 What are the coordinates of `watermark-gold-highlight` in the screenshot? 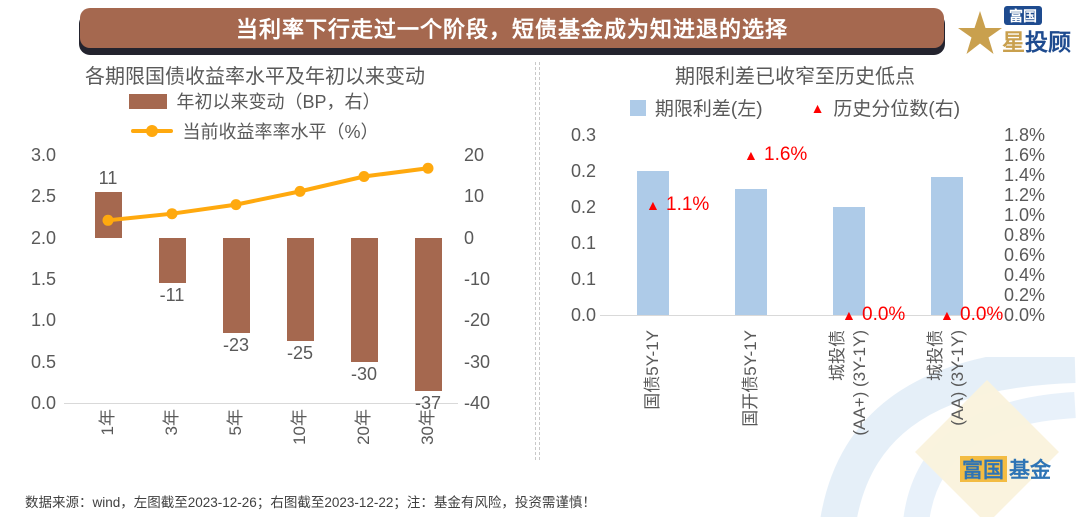 It's located at (983, 469).